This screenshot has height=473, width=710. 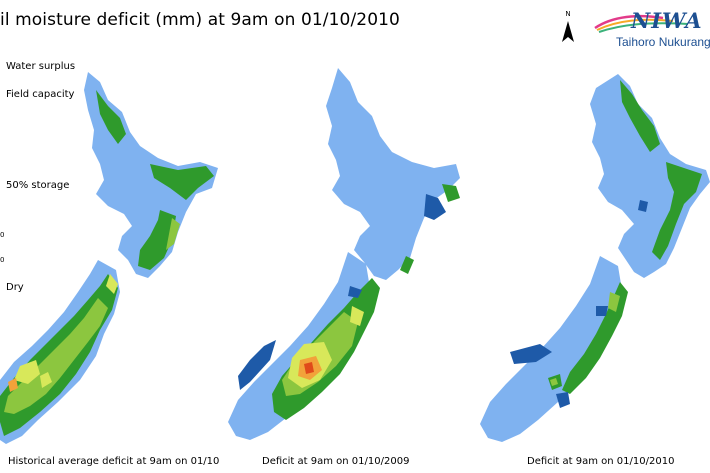 What do you see at coordinates (38, 185) in the screenshot?
I see `legend-label-half-storage: 50% storage` at bounding box center [38, 185].